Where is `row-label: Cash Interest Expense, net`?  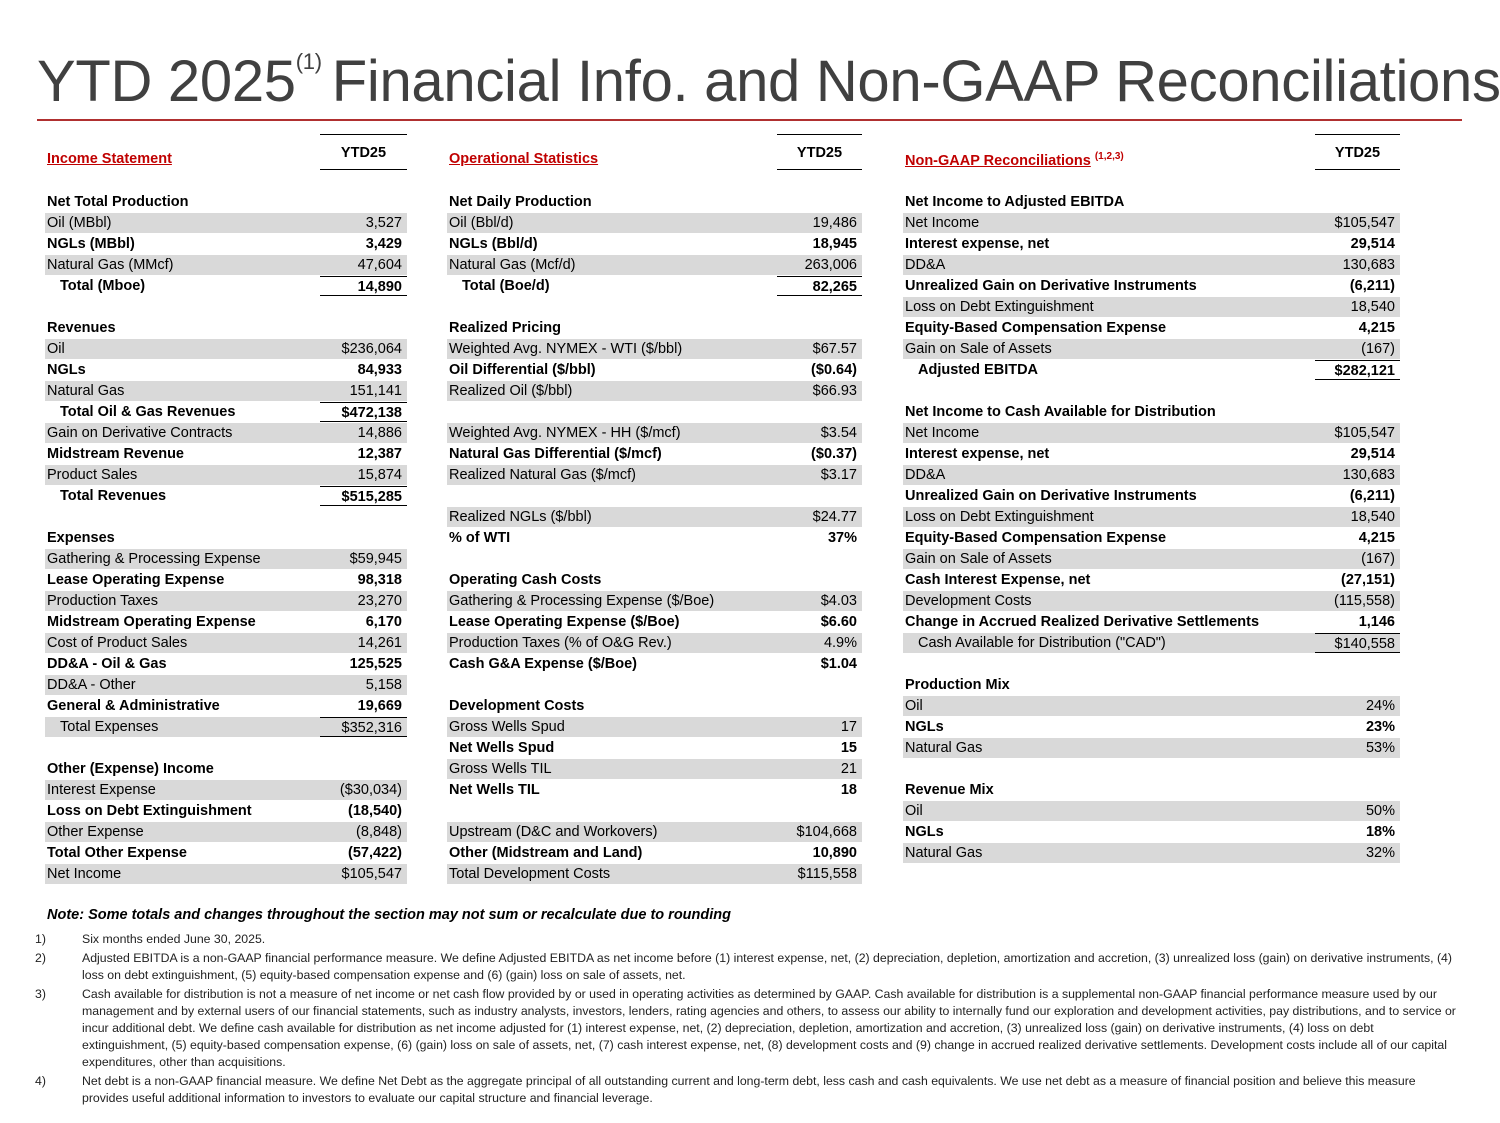
row-label: Cash Interest Expense, net is located at coordinates (998, 580).